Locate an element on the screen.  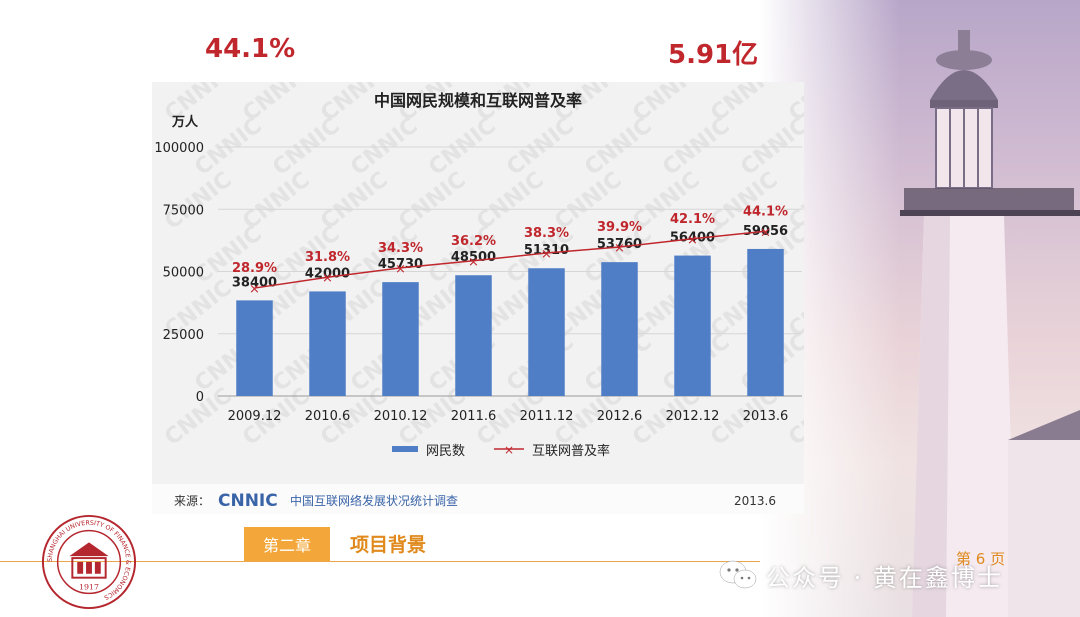
wechat-watermark: 公众号 · 黄在鑫博士 is located at coordinates (860, 575).